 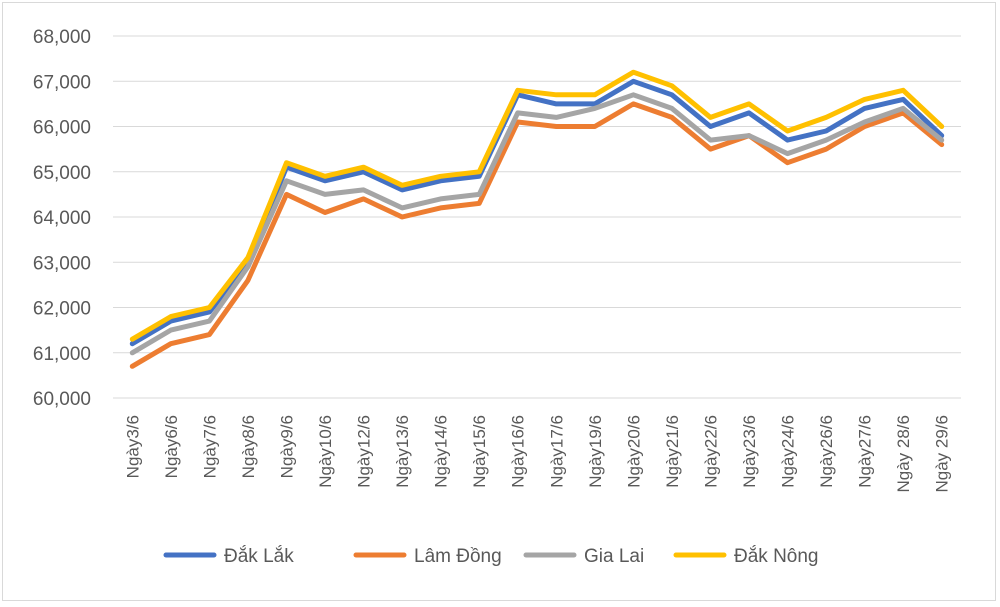 What do you see at coordinates (458, 556) in the screenshot?
I see `legend-label: Lâm Đồng` at bounding box center [458, 556].